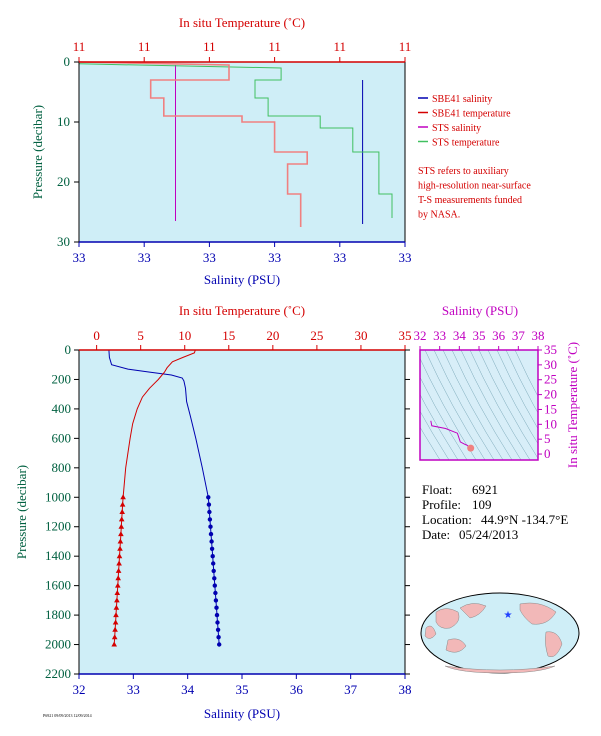 This screenshot has width=601, height=736. I want to click on date-label: Date:, so click(436, 534).